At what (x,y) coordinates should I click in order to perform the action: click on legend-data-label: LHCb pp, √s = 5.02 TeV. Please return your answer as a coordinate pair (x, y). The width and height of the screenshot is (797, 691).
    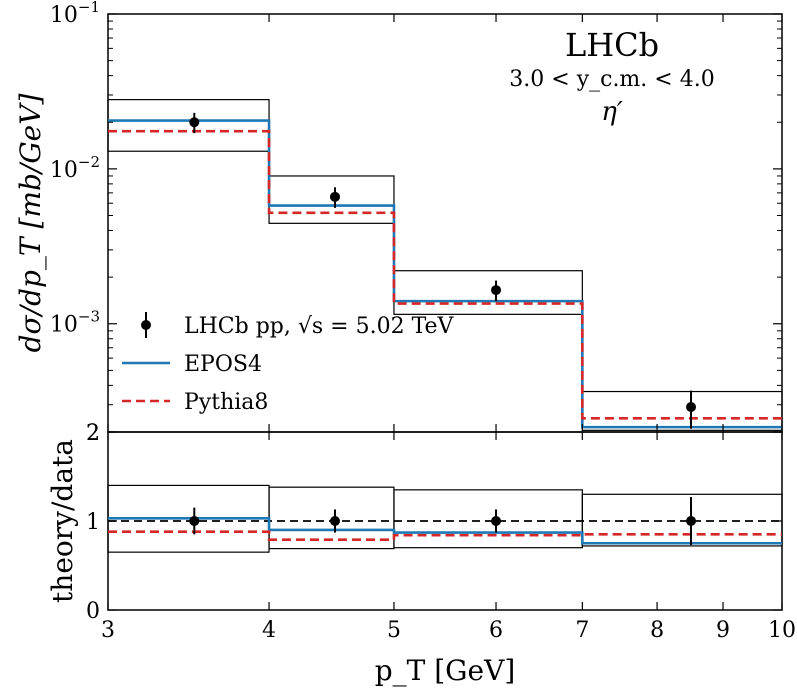
    Looking at the image, I should click on (319, 326).